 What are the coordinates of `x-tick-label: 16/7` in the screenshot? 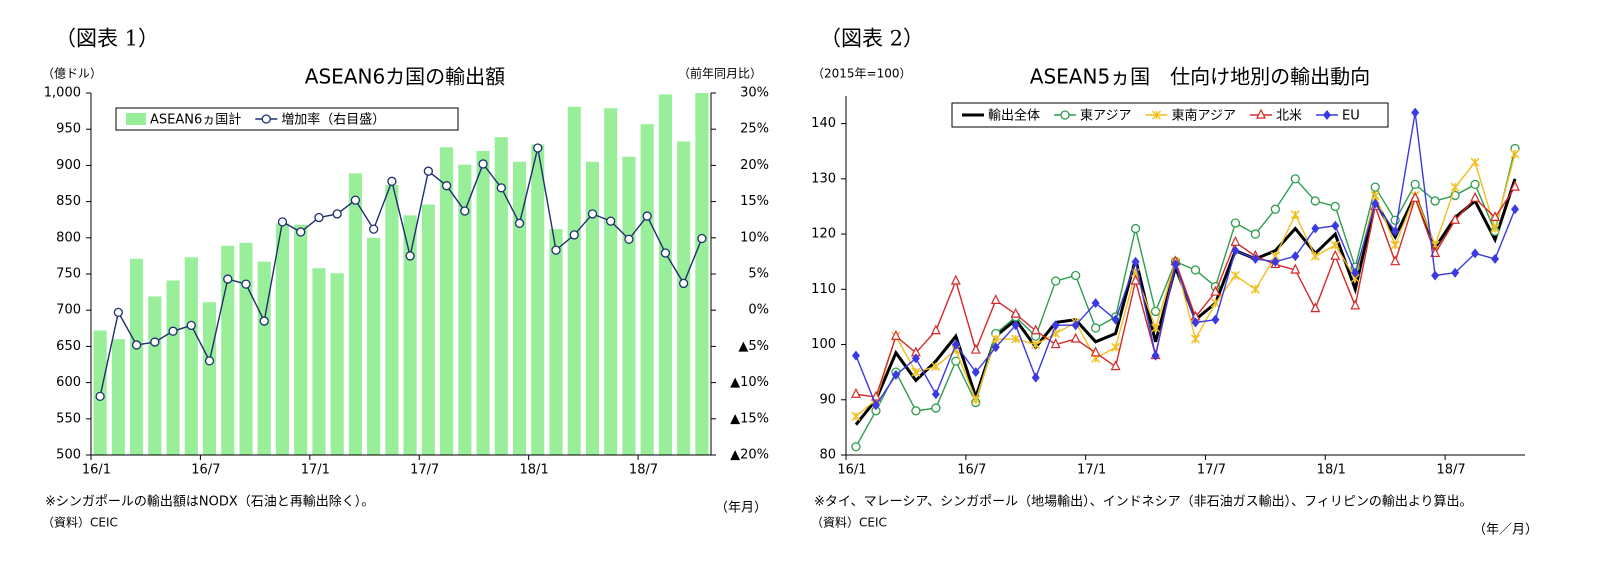 It's located at (205, 470).